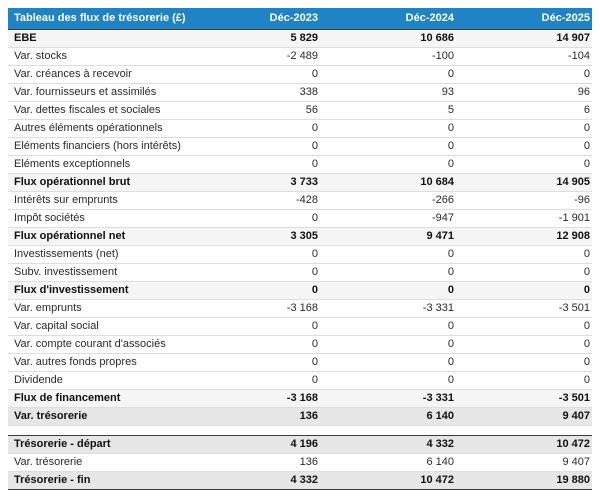 The height and width of the screenshot is (501, 600). I want to click on table-row: Flux d'investissement 0 0 0, so click(300, 290).